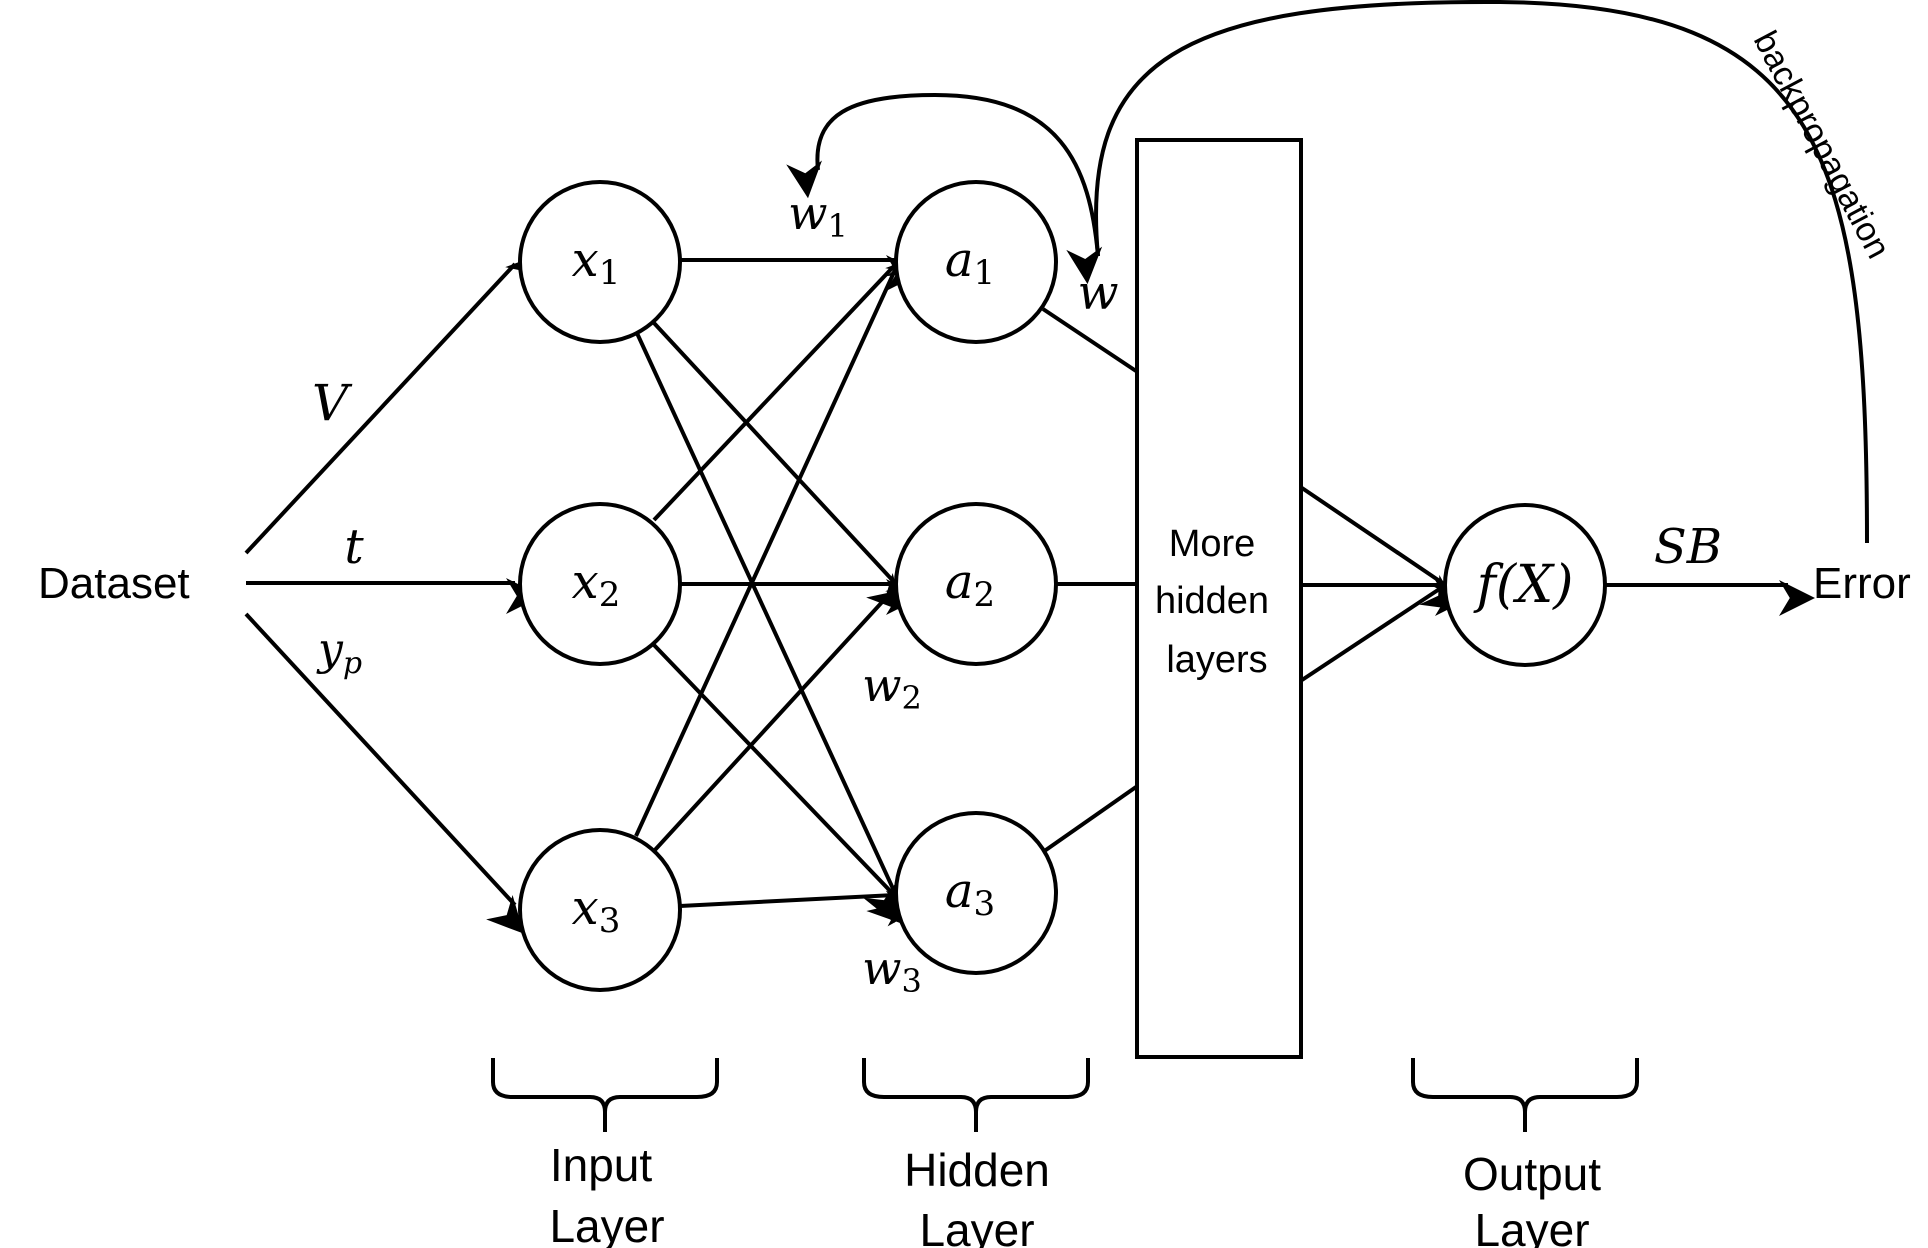 This screenshot has height=1248, width=1928. I want to click on hidden-node-a1: a1, so click(976, 262).